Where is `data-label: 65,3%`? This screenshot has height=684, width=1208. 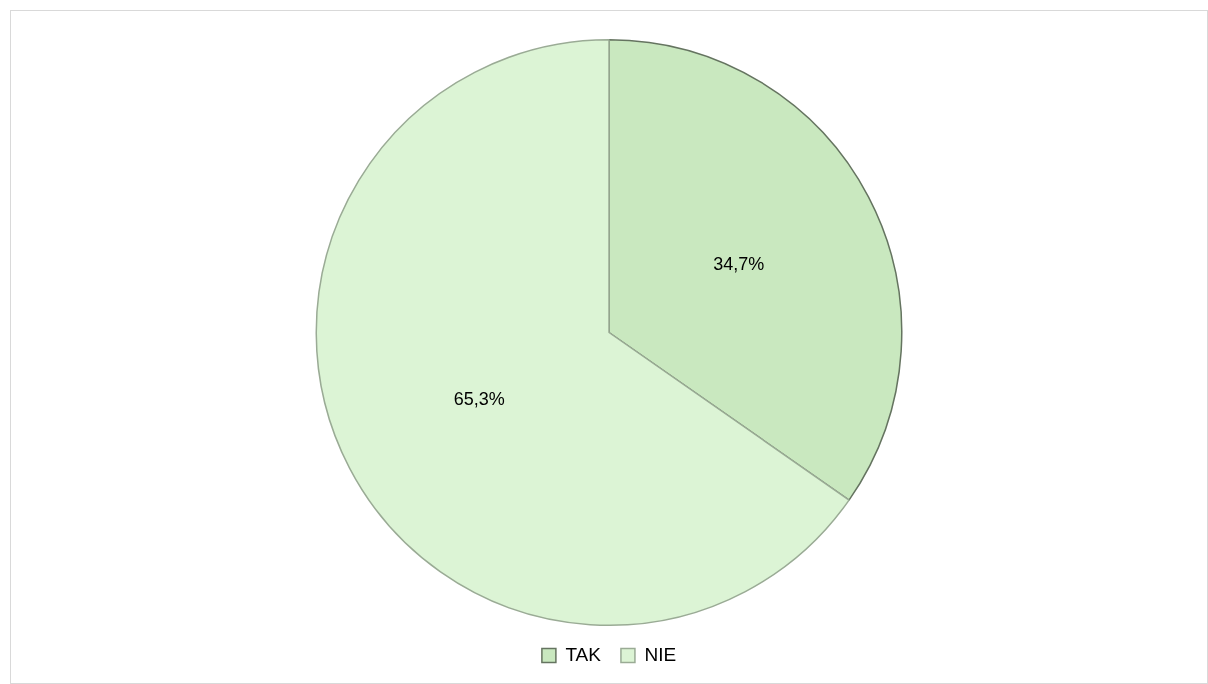 data-label: 65,3% is located at coordinates (479, 399).